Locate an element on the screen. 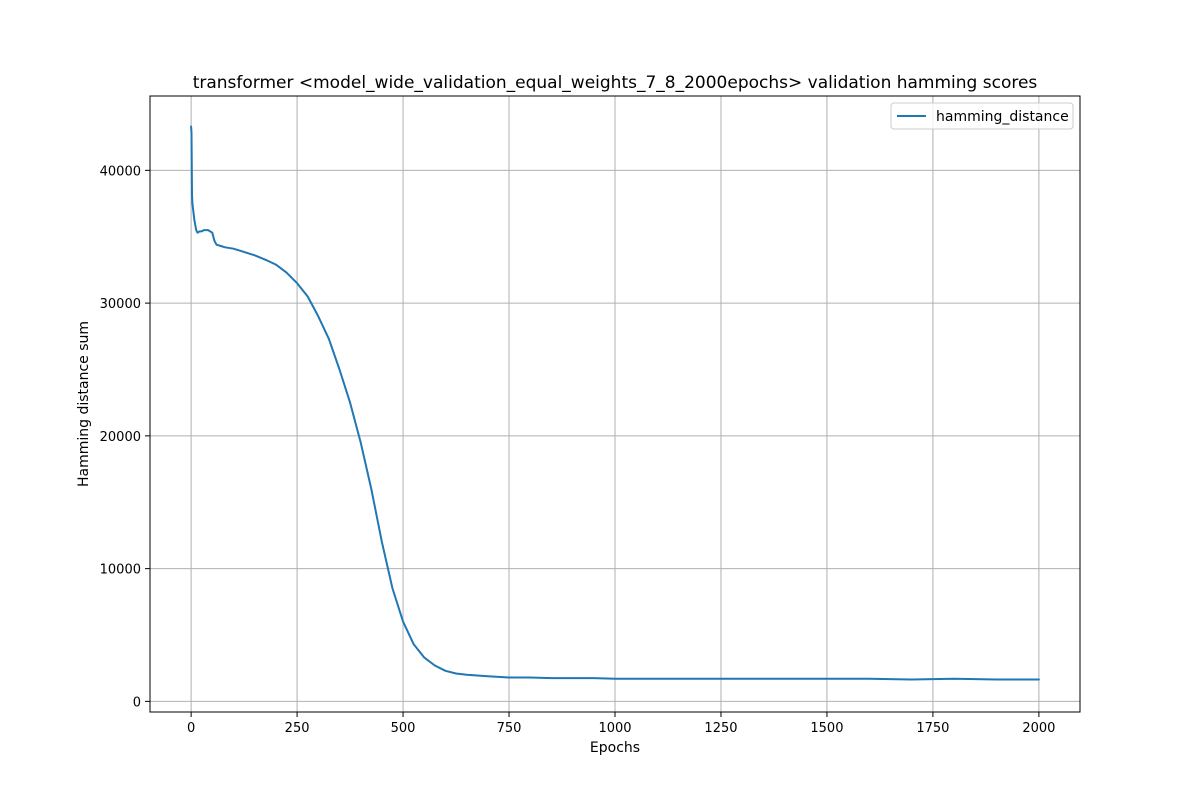 The width and height of the screenshot is (1200, 800). x-tick-label: 1250 is located at coordinates (720, 728).